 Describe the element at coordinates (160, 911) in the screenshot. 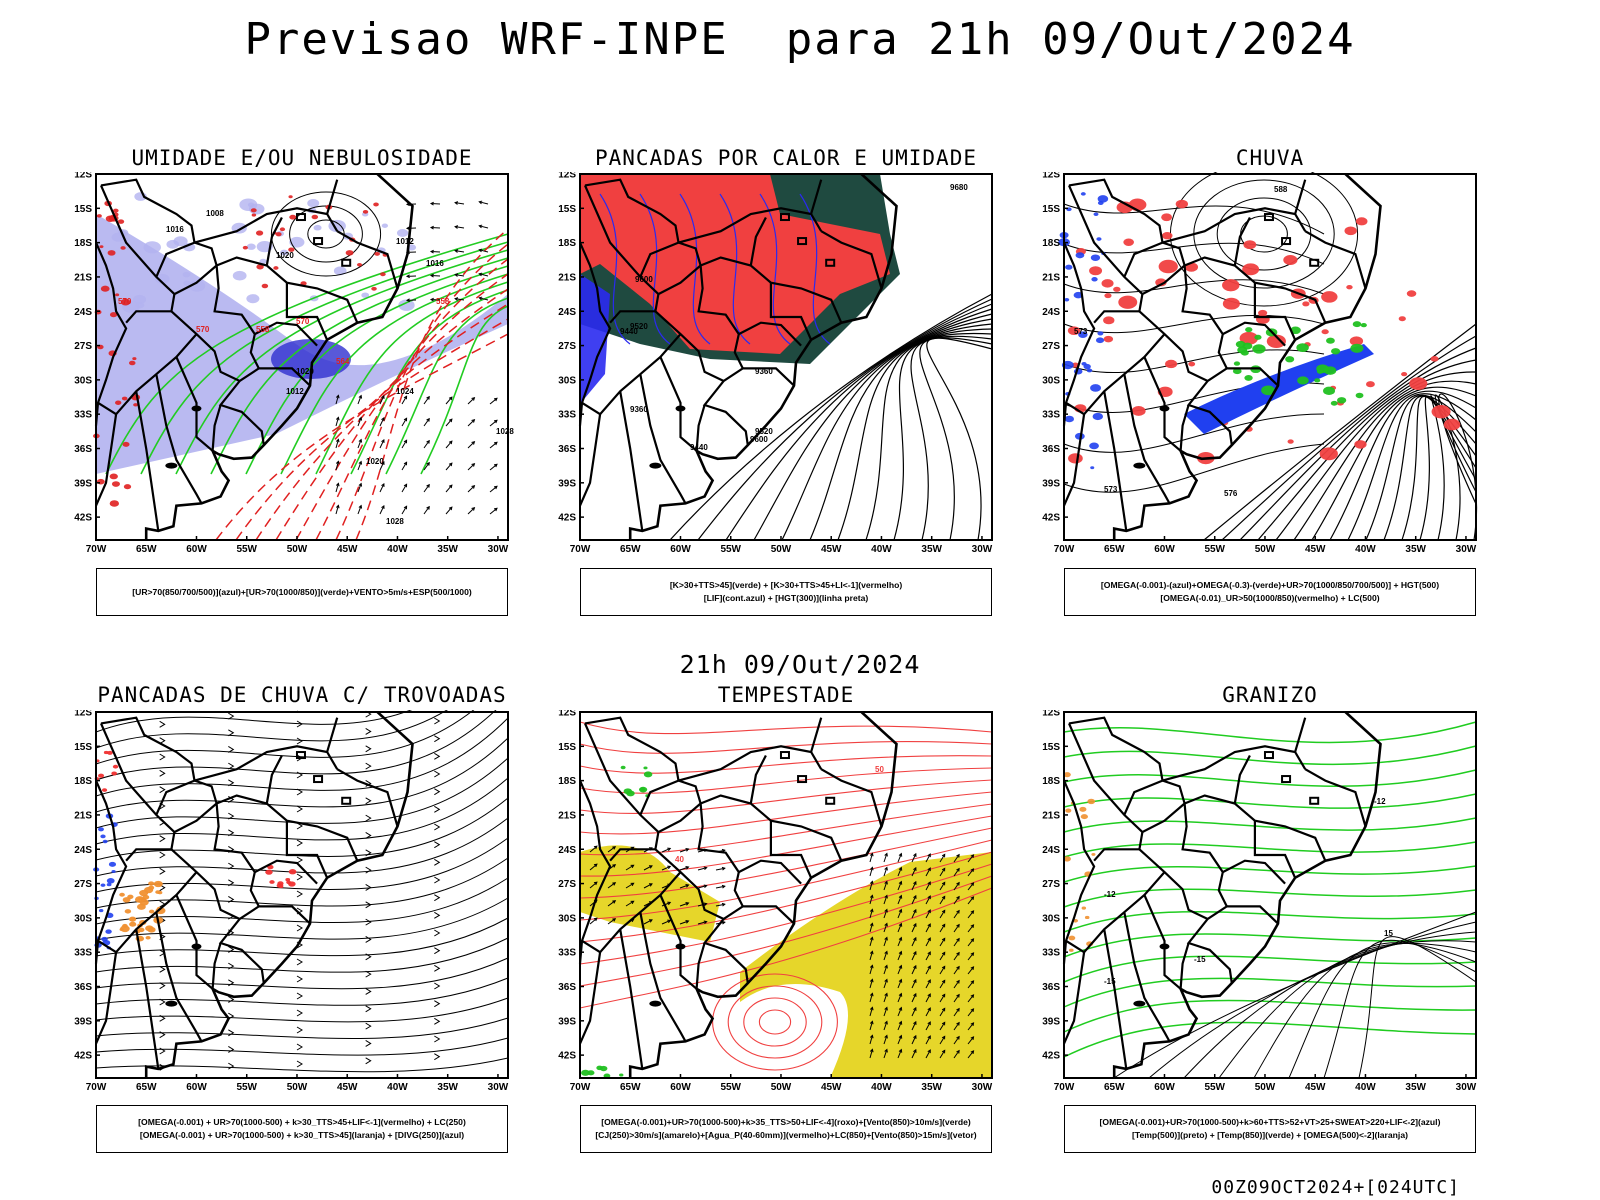

I see `orange-shower` at that location.